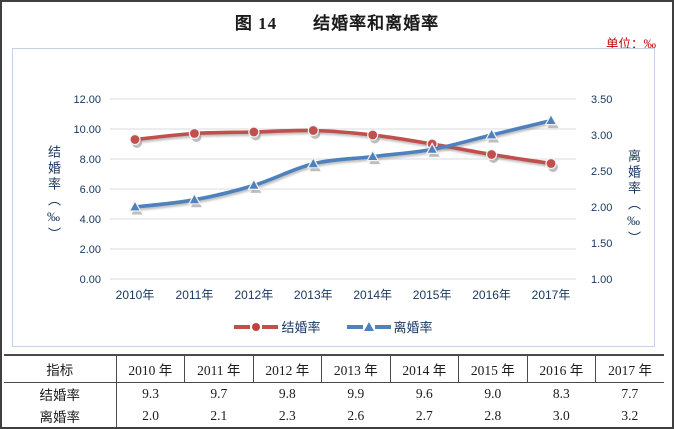 The height and width of the screenshot is (429, 674). I want to click on svg-text: 2.50, so click(601, 172).